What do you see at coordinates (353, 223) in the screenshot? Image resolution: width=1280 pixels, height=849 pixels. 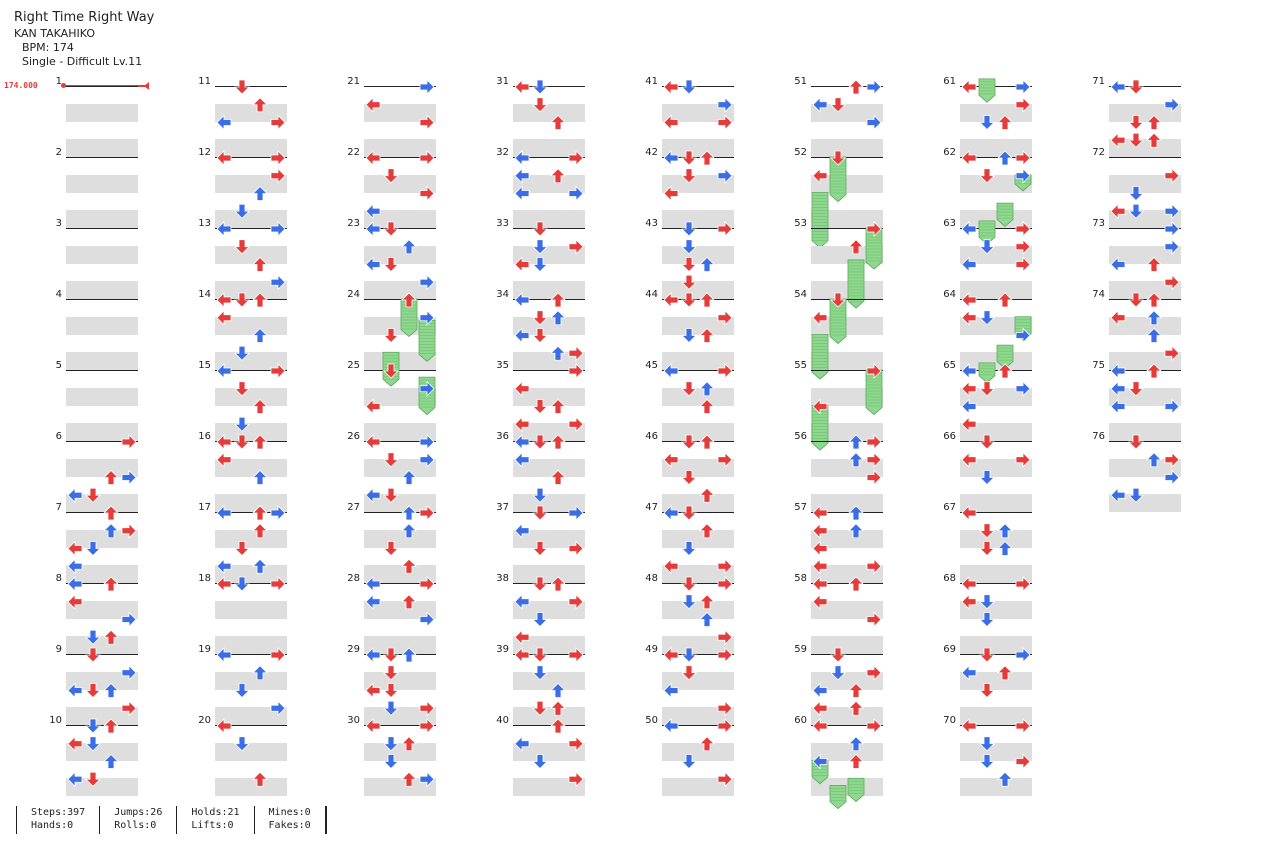 I see `measure-number: 23` at bounding box center [353, 223].